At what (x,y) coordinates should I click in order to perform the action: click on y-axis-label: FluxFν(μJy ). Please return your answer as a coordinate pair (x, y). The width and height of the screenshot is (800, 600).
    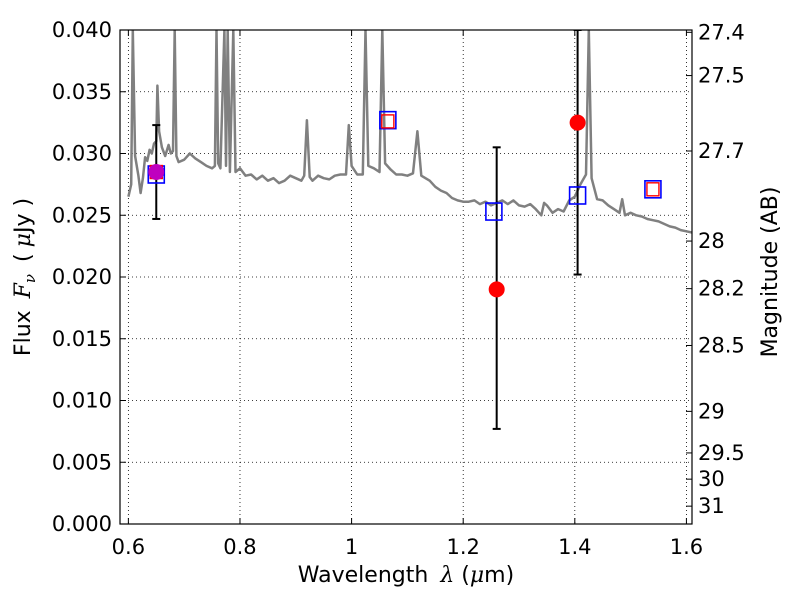
    Looking at the image, I should click on (25, 277).